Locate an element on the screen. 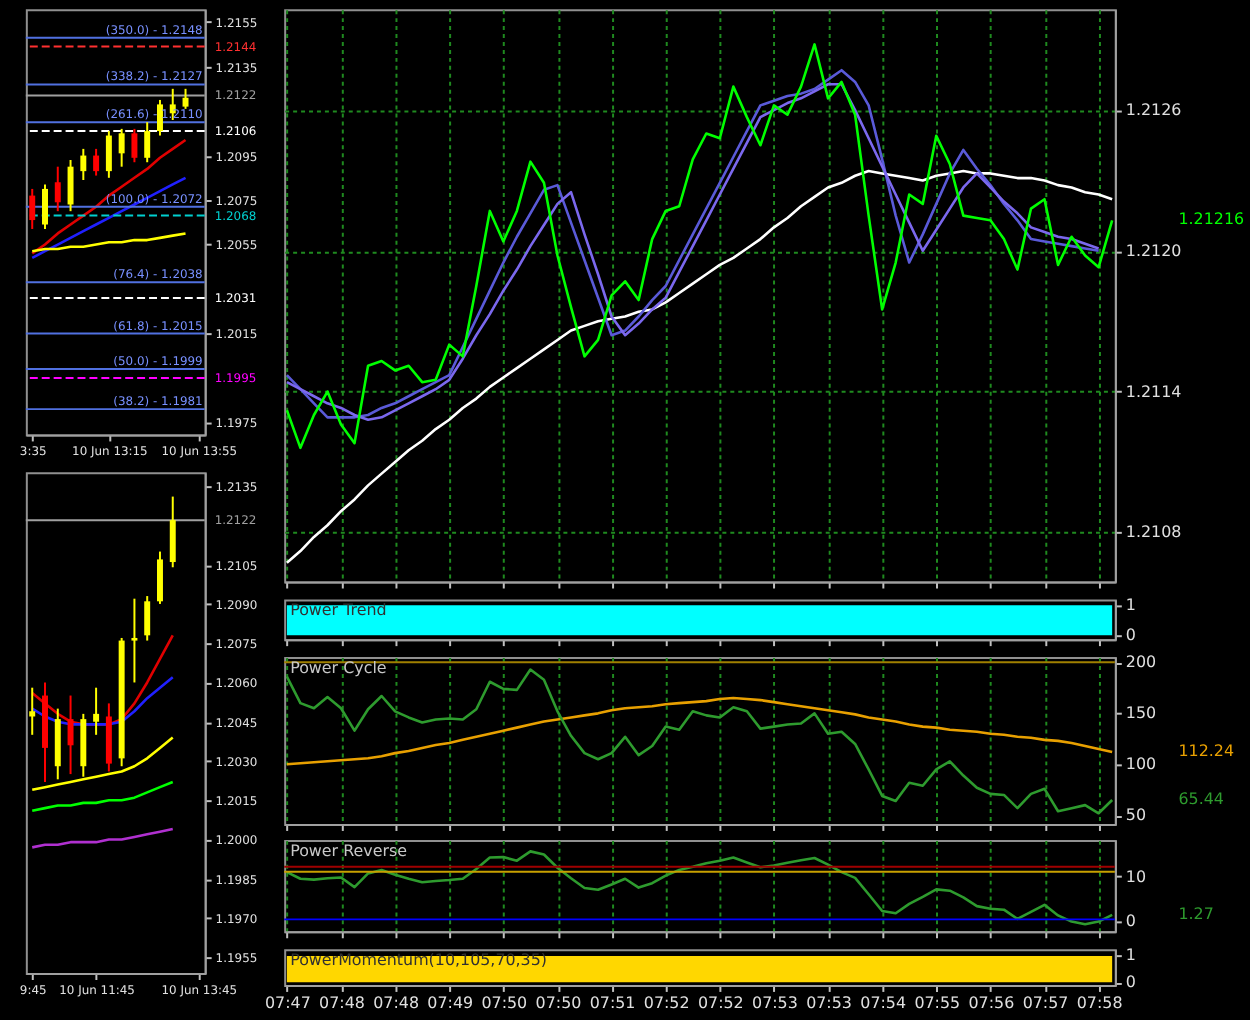 This screenshot has width=1250, height=1032. y-tick-label: 100 is located at coordinates (1141, 764).